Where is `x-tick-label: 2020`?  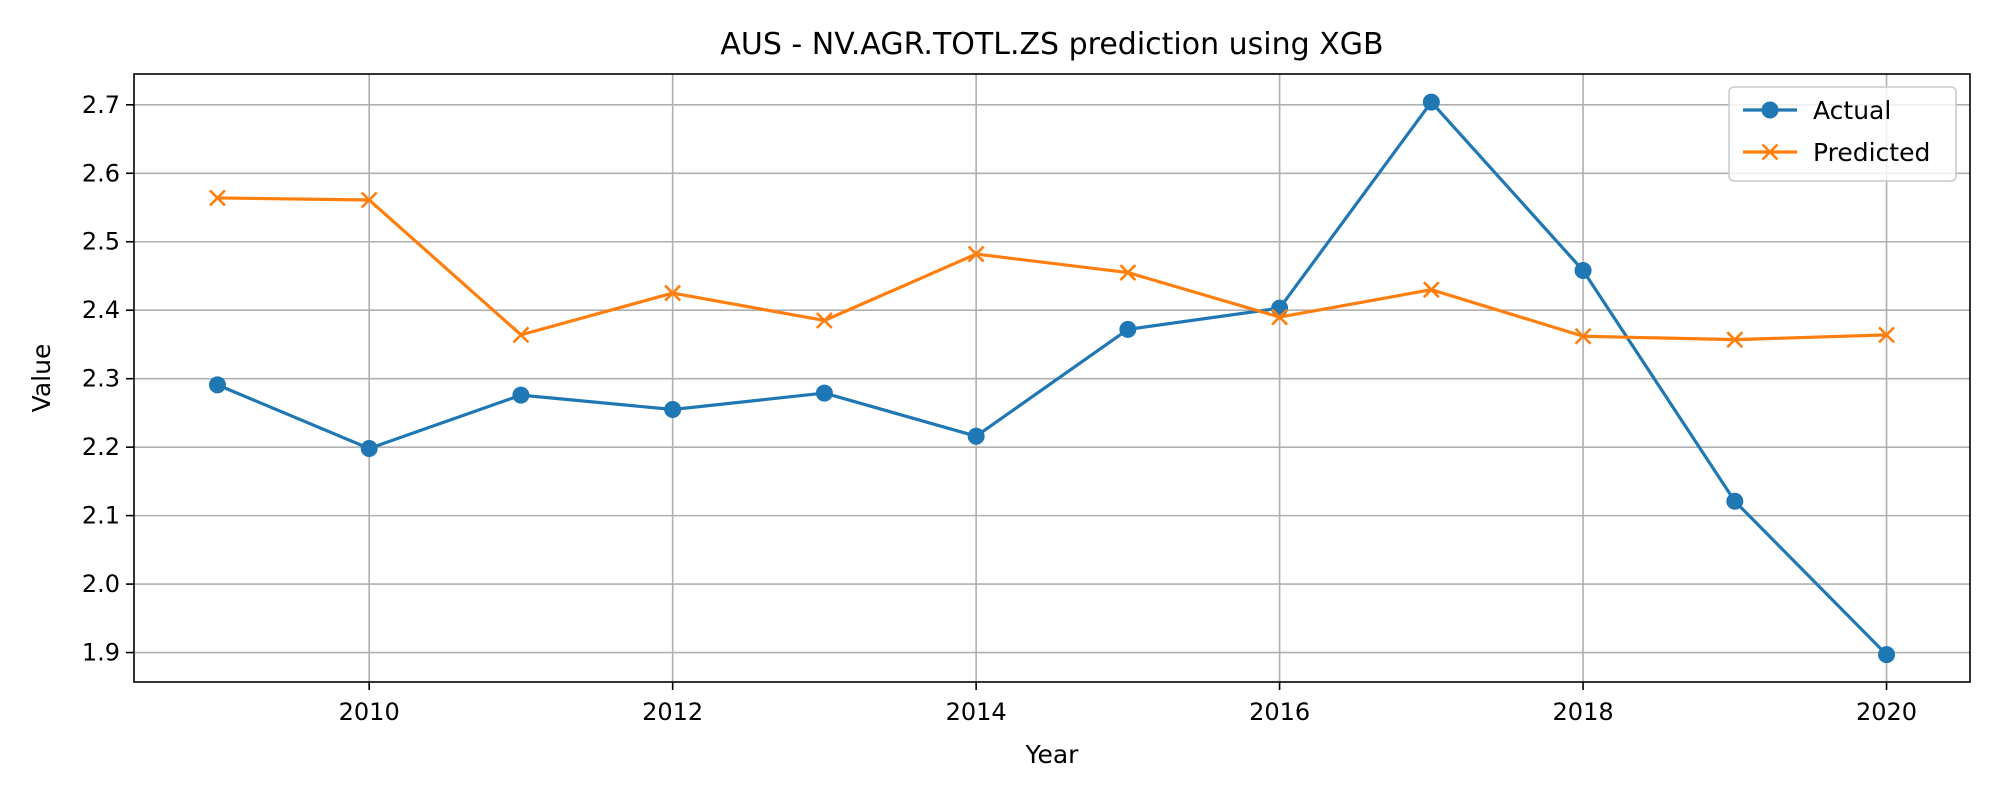 x-tick-label: 2020 is located at coordinates (1886, 712).